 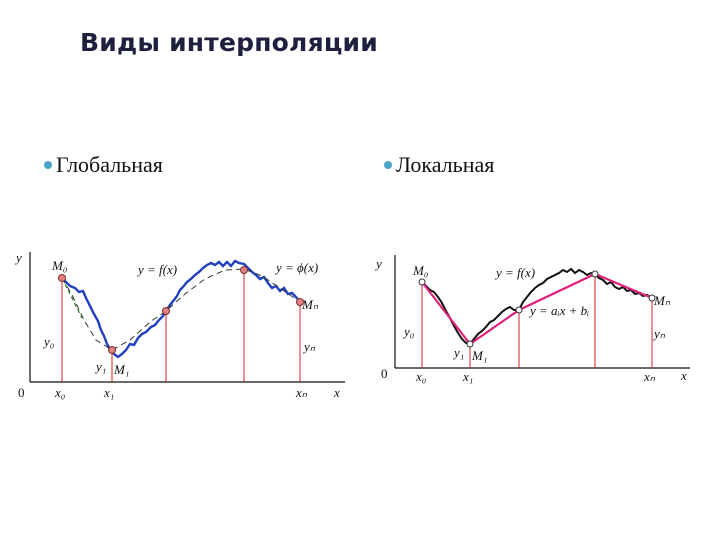 I want to click on phi-label: y = ϕ(x), so click(x=296, y=267).